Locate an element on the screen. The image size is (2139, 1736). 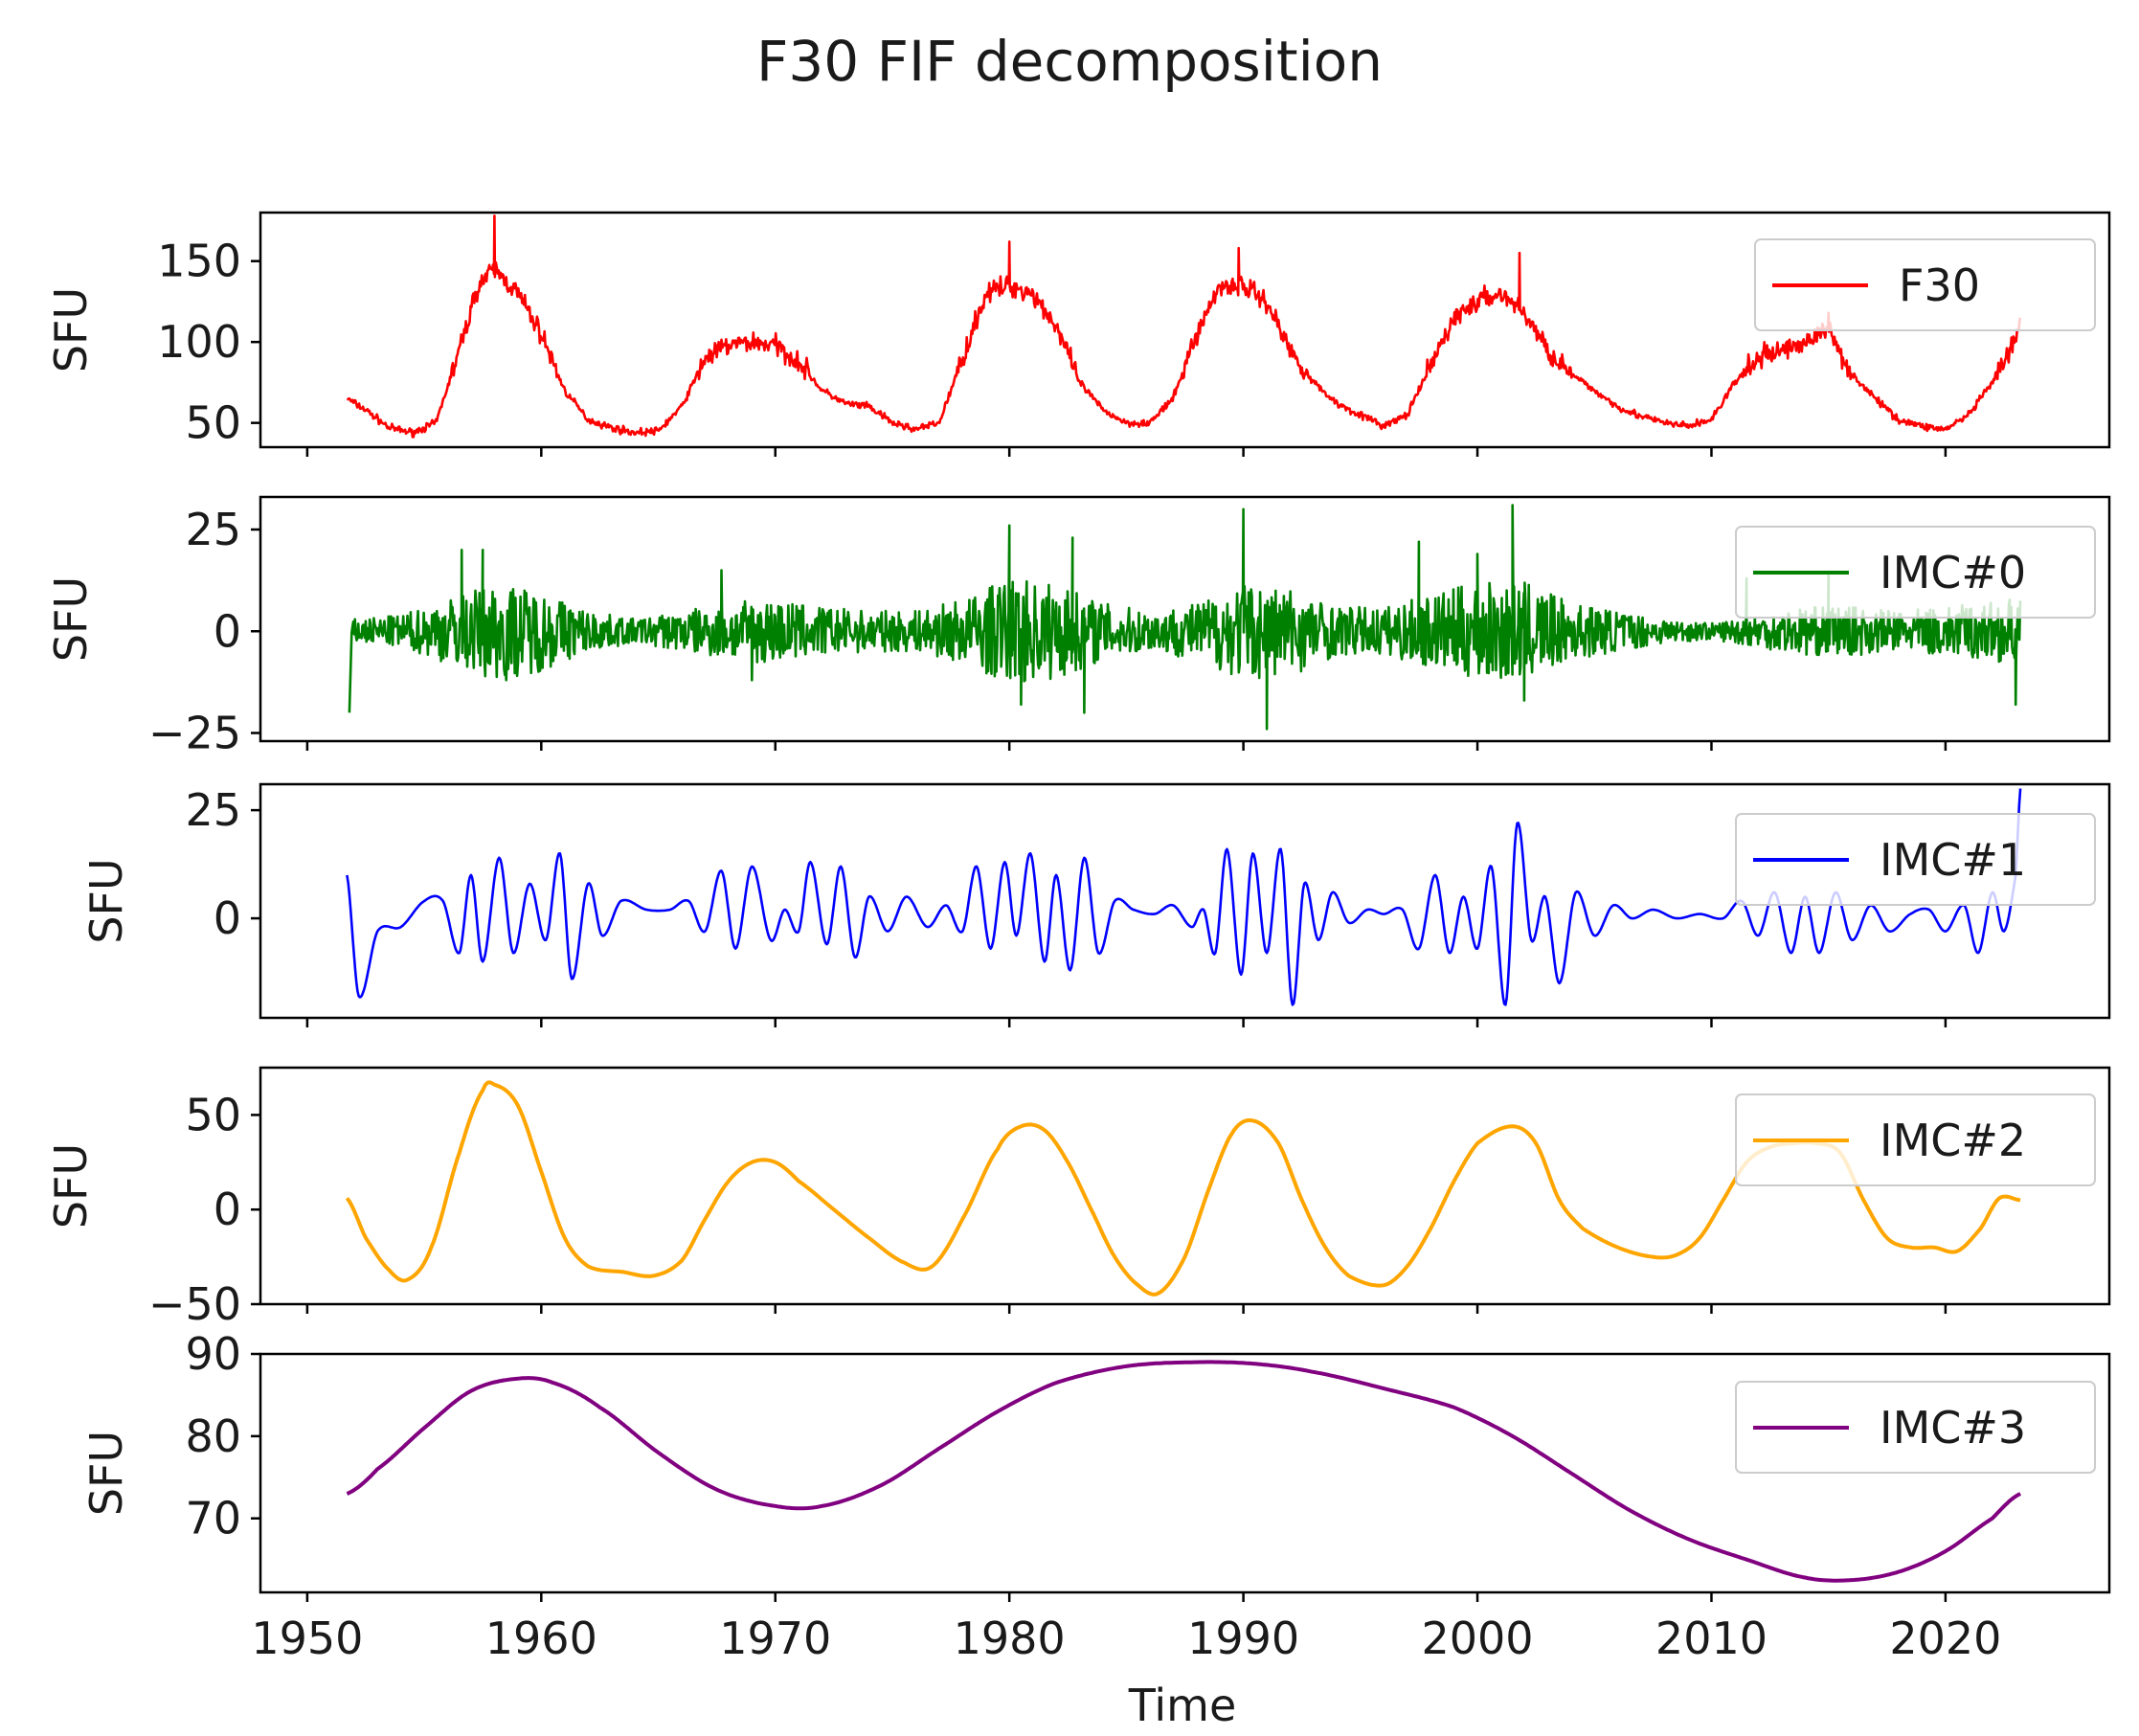
legend-label: IMC#2 is located at coordinates (1953, 1140).